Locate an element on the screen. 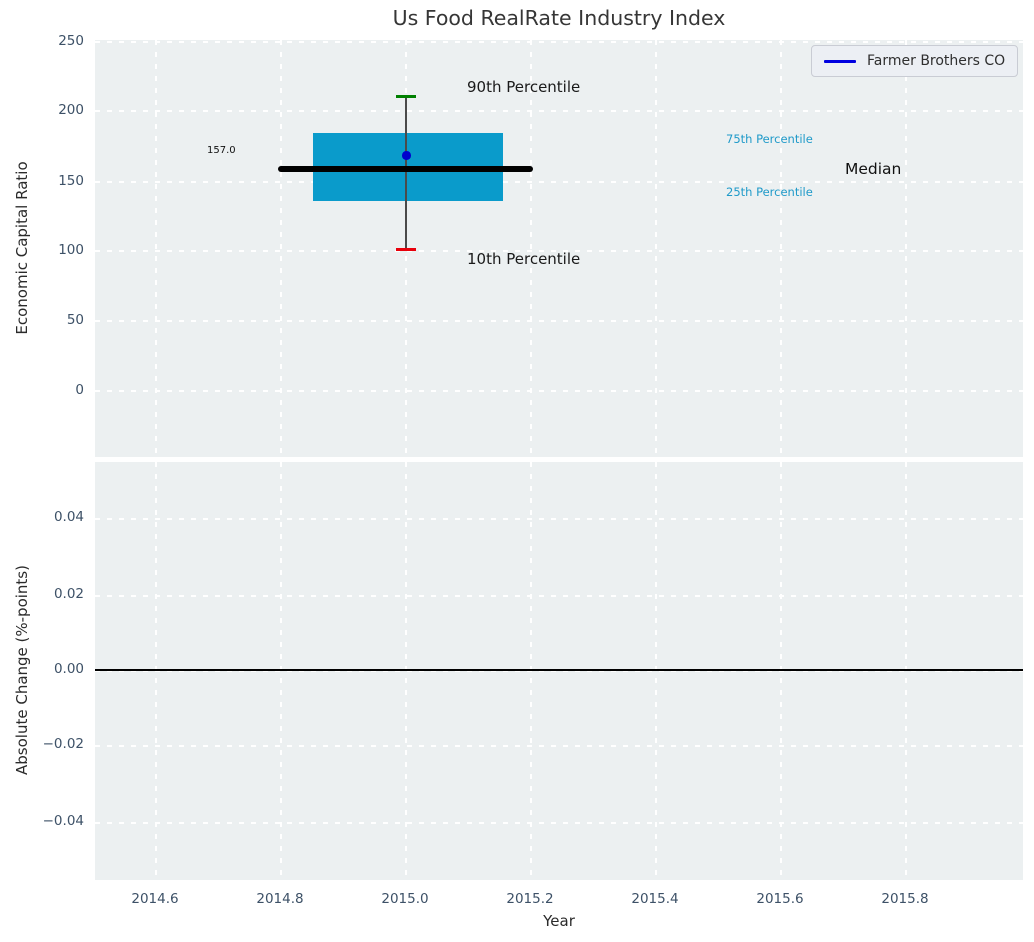  legend-label: Farmer Brothers CO is located at coordinates (936, 61).